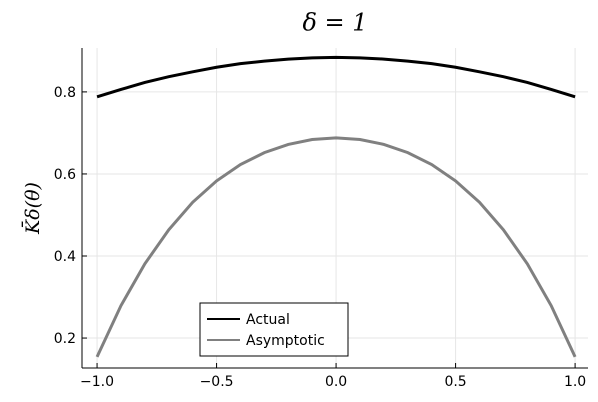 The height and width of the screenshot is (402, 598). Describe the element at coordinates (336, 77) in the screenshot. I see `series-line` at that location.